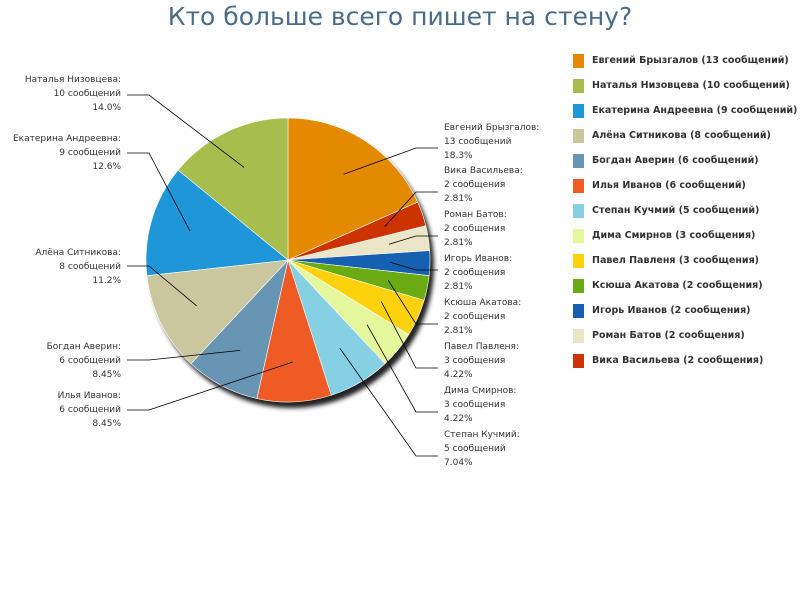 Image resolution: width=800 pixels, height=600 pixels. I want to click on legend-label: Богдан Аверин (6 сообщений), so click(675, 160).